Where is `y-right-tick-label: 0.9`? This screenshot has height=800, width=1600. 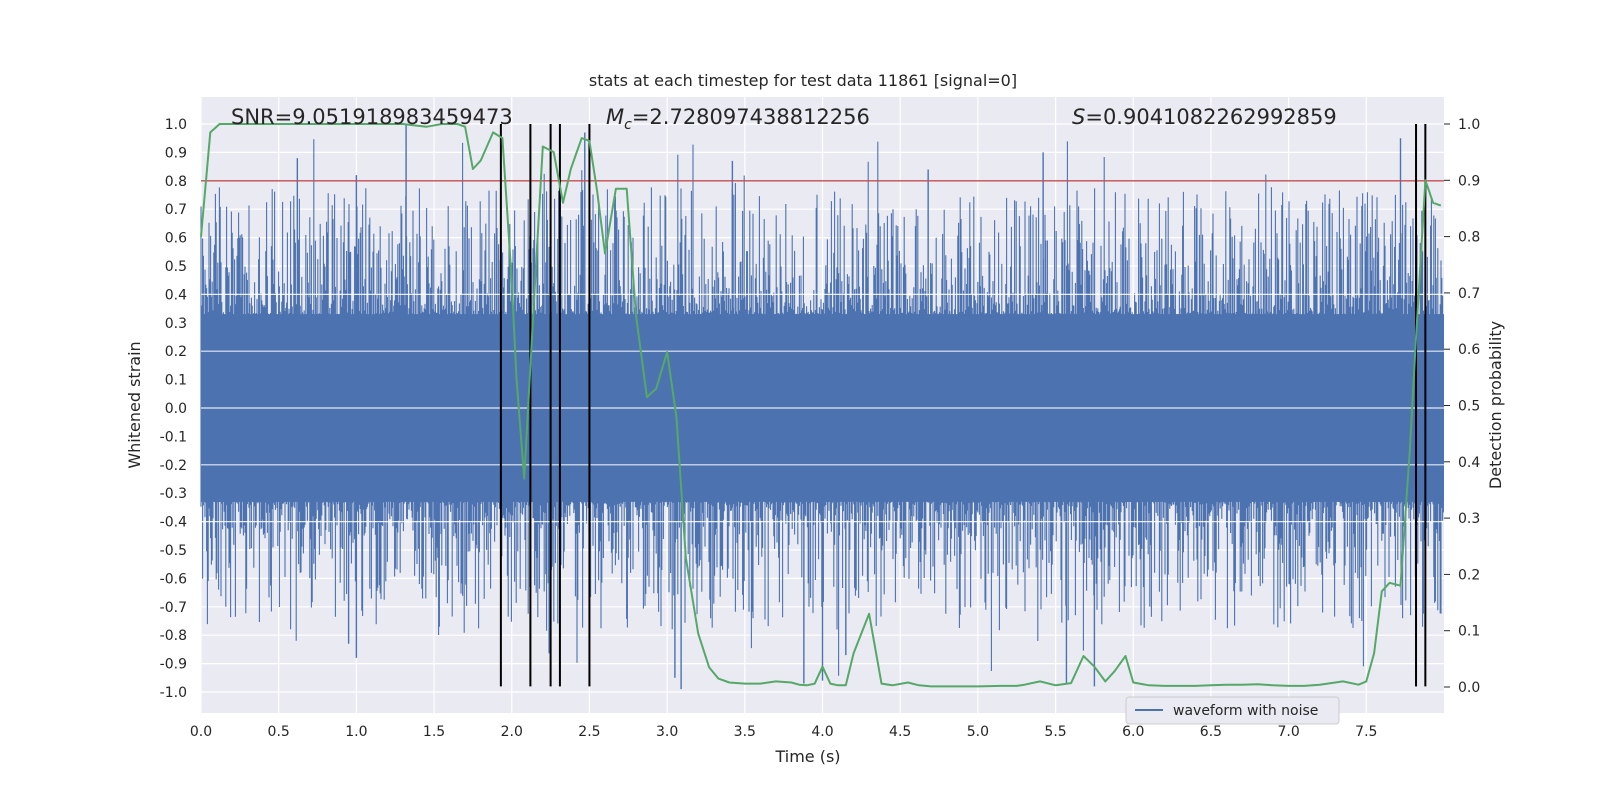 y-right-tick-label: 0.9 is located at coordinates (1469, 181).